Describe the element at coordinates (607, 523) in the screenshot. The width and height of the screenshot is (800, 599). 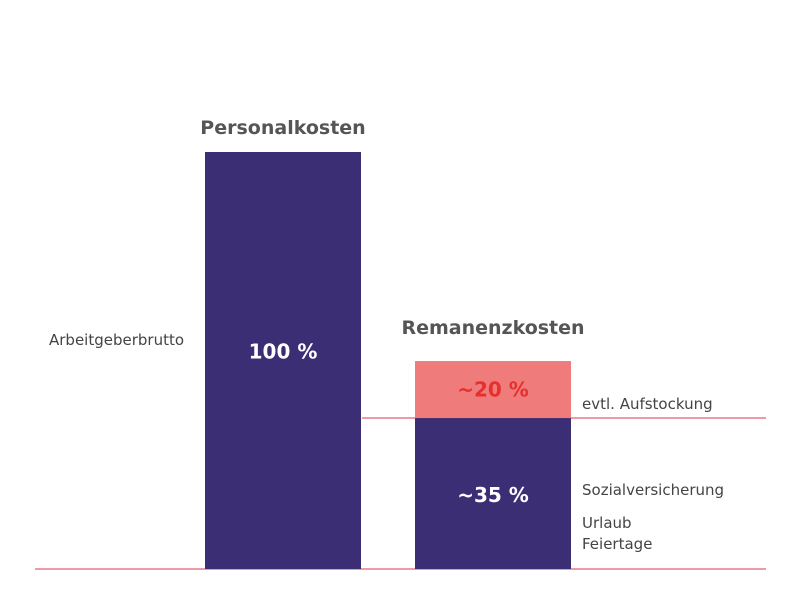
I see `annotation-urlaub: Urlaub` at that location.